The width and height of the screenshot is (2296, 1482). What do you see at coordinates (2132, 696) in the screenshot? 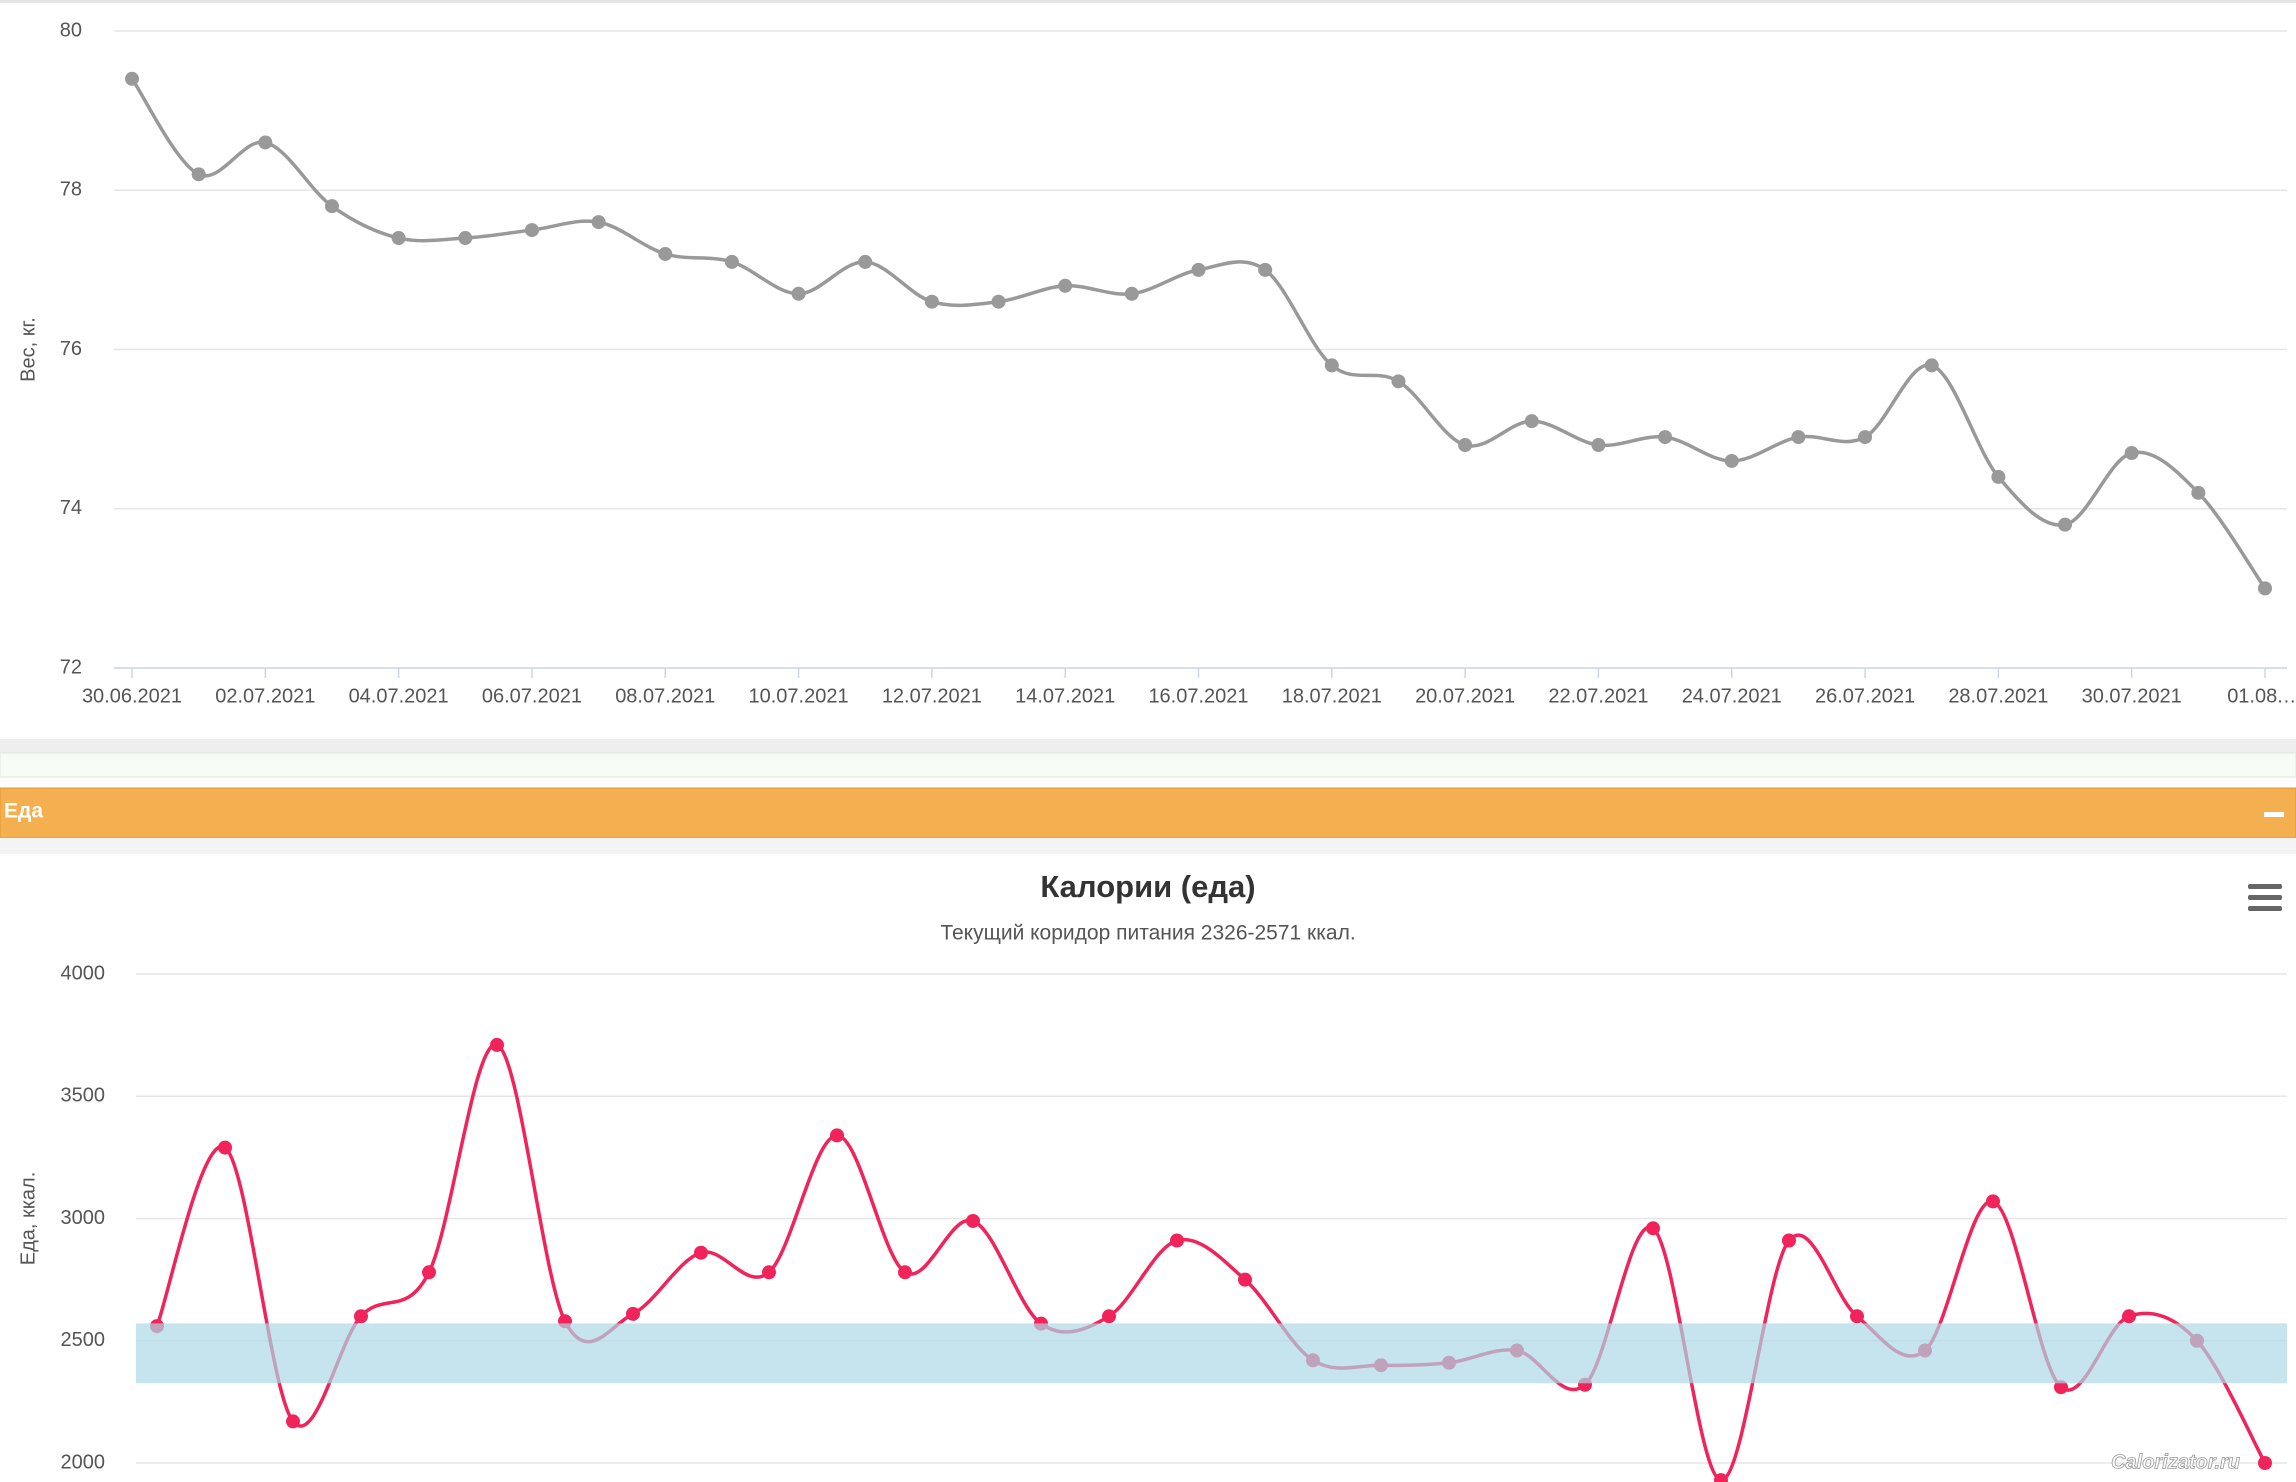
I see `x-tick-label: 30.07.2021` at bounding box center [2132, 696].